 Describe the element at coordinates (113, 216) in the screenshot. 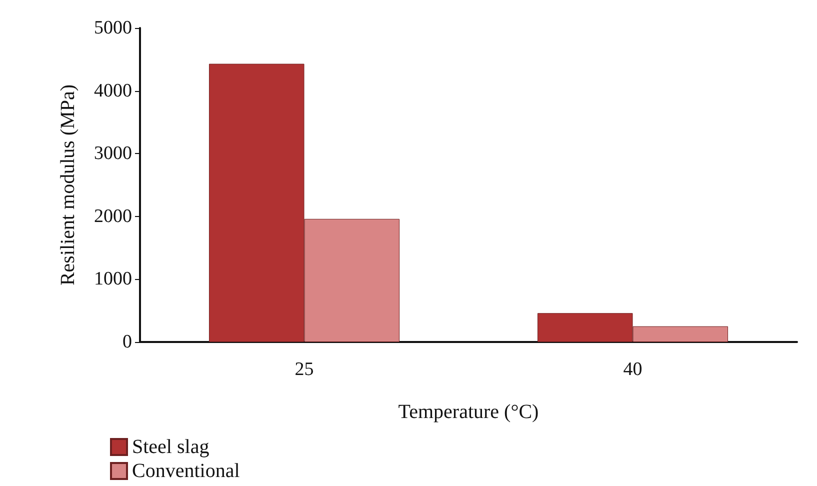

I see `y-tick-label: 2000` at that location.